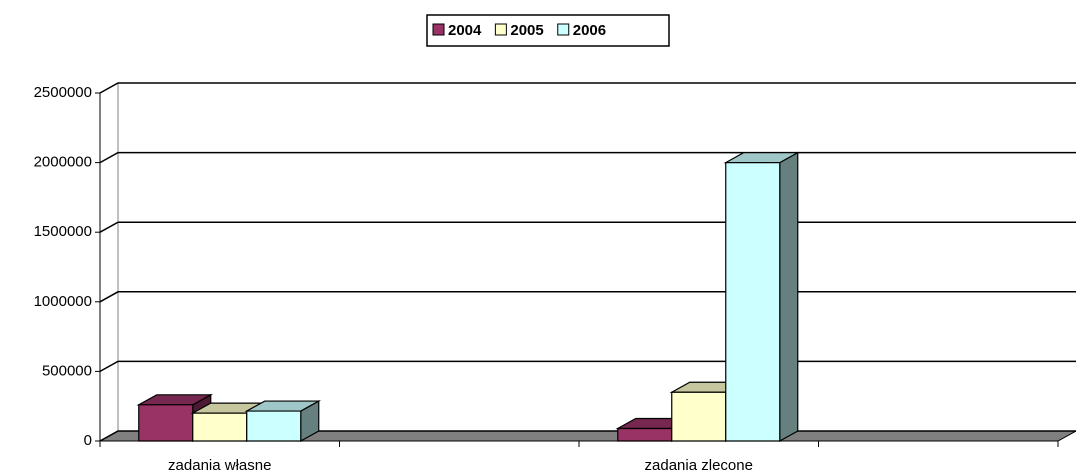 This screenshot has width=1076, height=476. I want to click on legend-label: 2005, so click(526, 30).